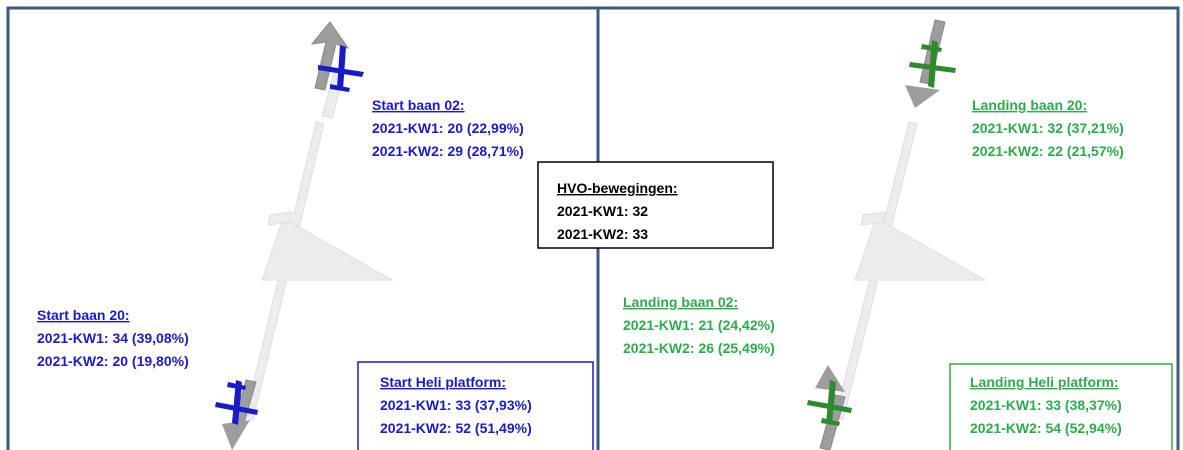 The height and width of the screenshot is (450, 1183). What do you see at coordinates (1048, 151) in the screenshot?
I see `block-line: 2021-KW2: 22 (21,57%)` at bounding box center [1048, 151].